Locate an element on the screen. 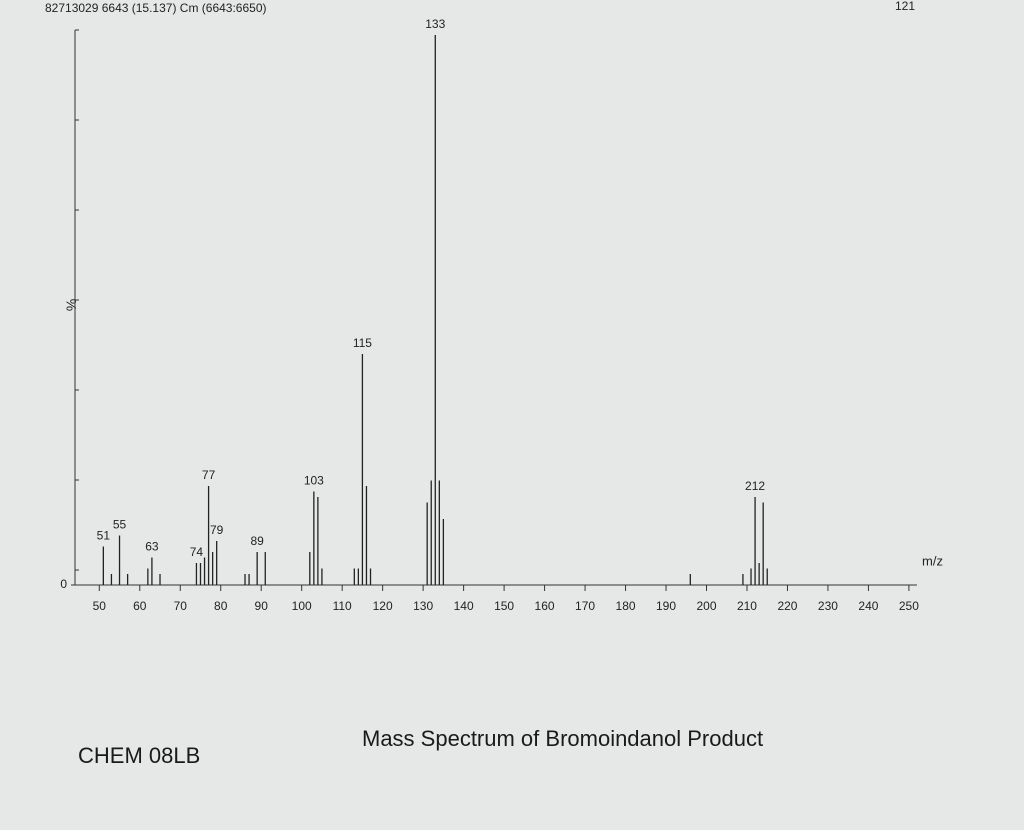 The width and height of the screenshot is (1024, 830). peak-label: 51 is located at coordinates (104, 536).